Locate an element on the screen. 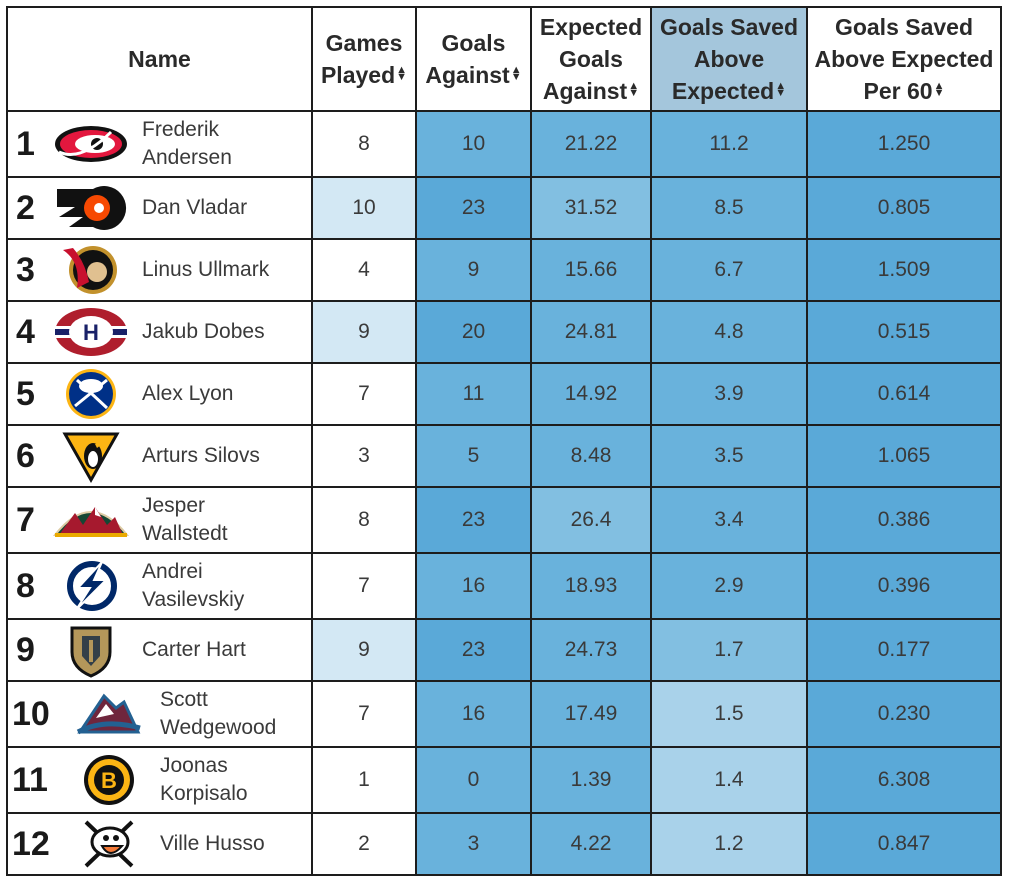 The image size is (1024, 894). expected-goals-against-cell: 14.92 is located at coordinates (591, 394).